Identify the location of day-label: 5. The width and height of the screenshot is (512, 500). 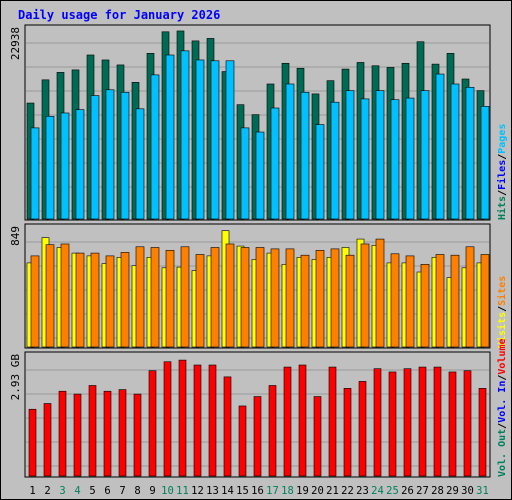
(92, 491).